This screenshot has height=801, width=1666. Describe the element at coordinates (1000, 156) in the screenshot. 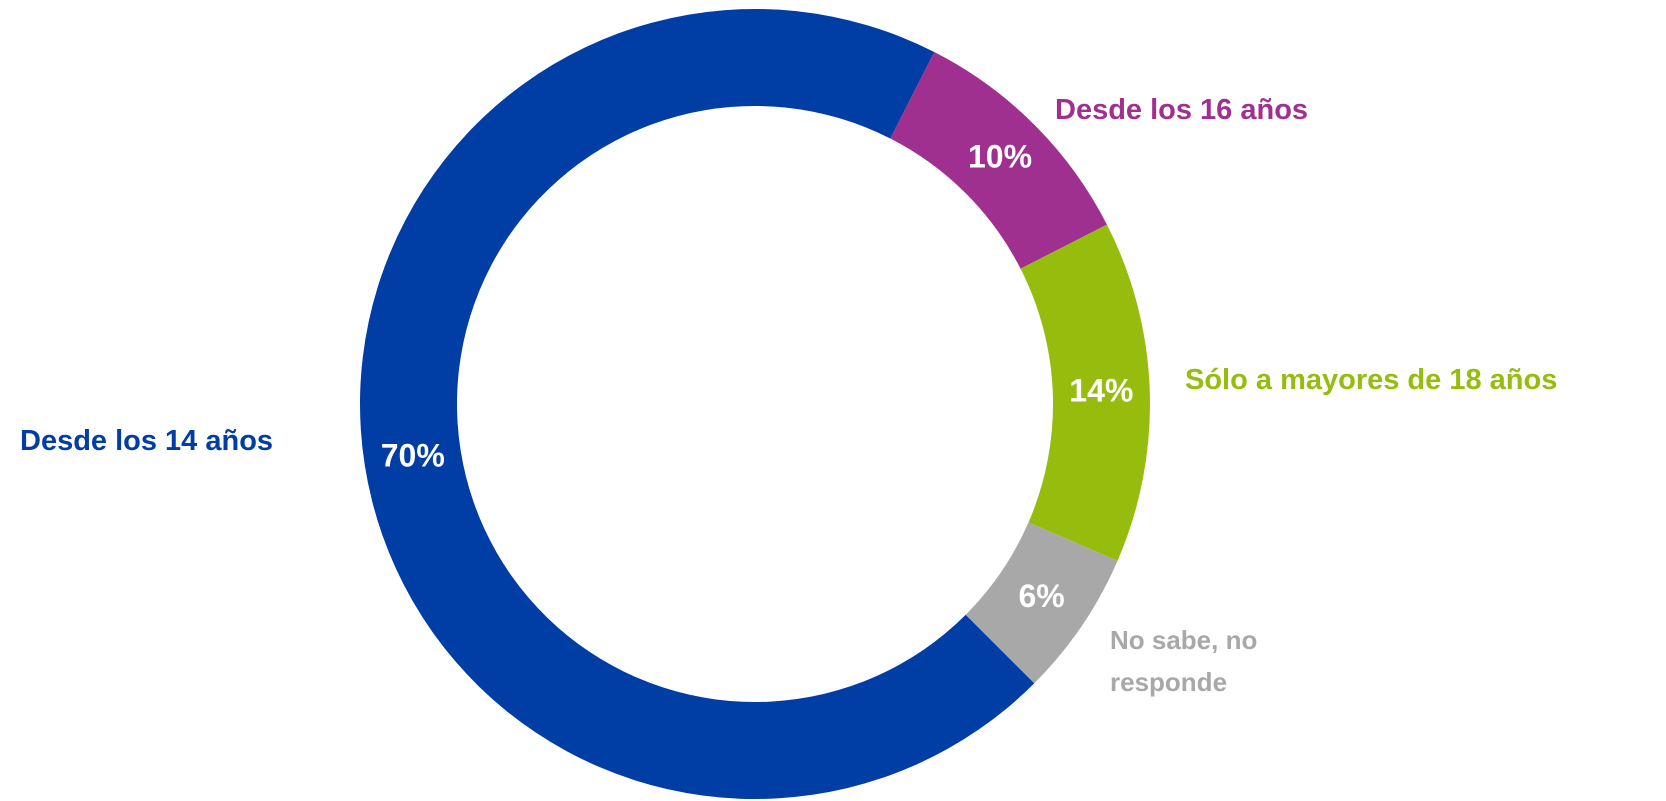

I see `value-label: 10%` at that location.